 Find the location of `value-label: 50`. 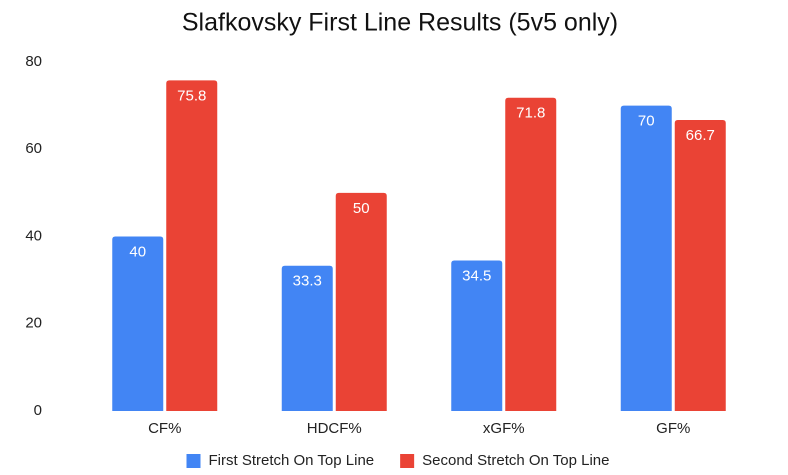

value-label: 50 is located at coordinates (361, 208).